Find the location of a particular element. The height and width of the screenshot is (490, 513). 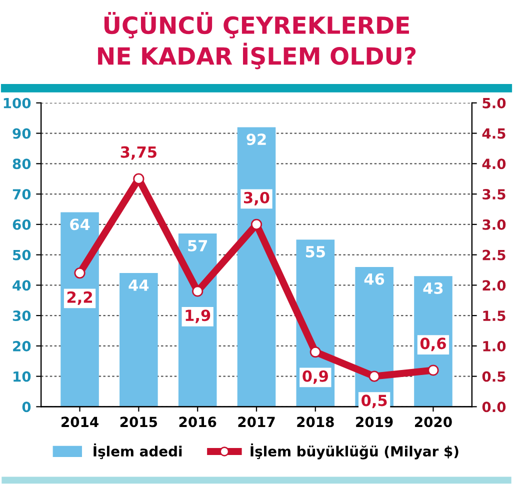

y2-tick-label: 1.0 is located at coordinates (494, 346).